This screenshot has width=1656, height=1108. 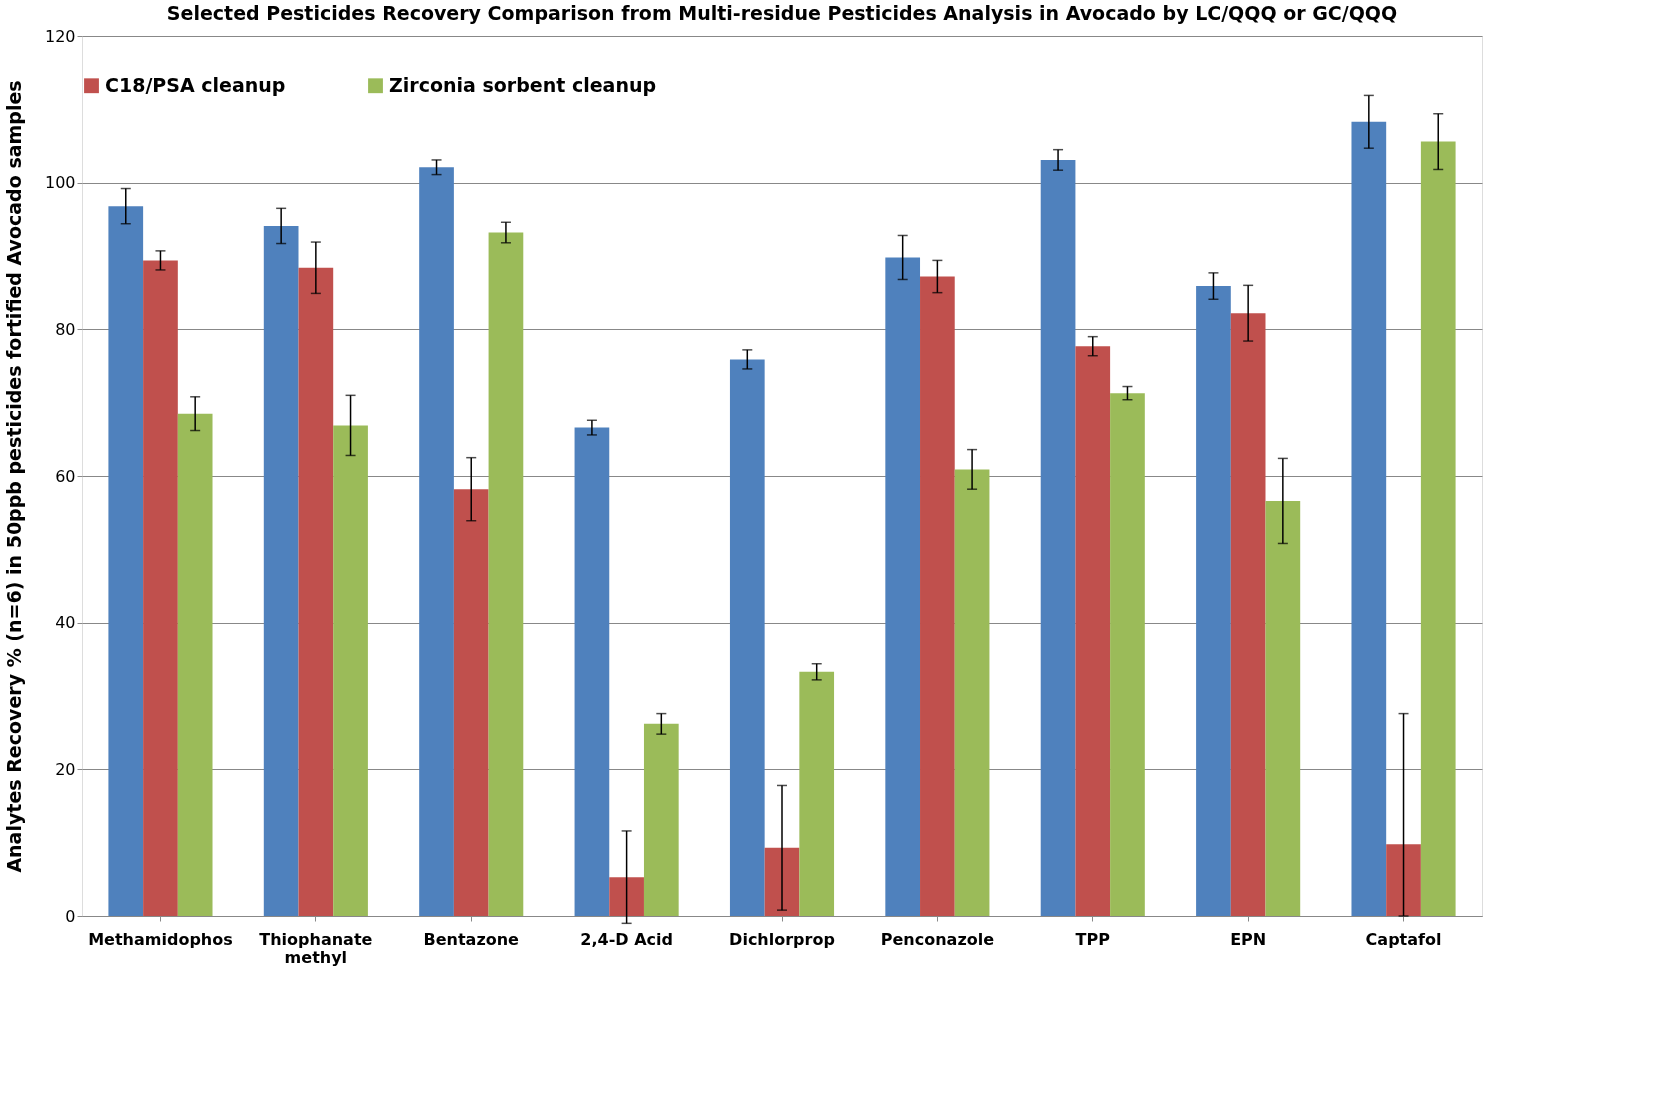 I want to click on x-tick-label: Methamidophos, so click(x=160, y=939).